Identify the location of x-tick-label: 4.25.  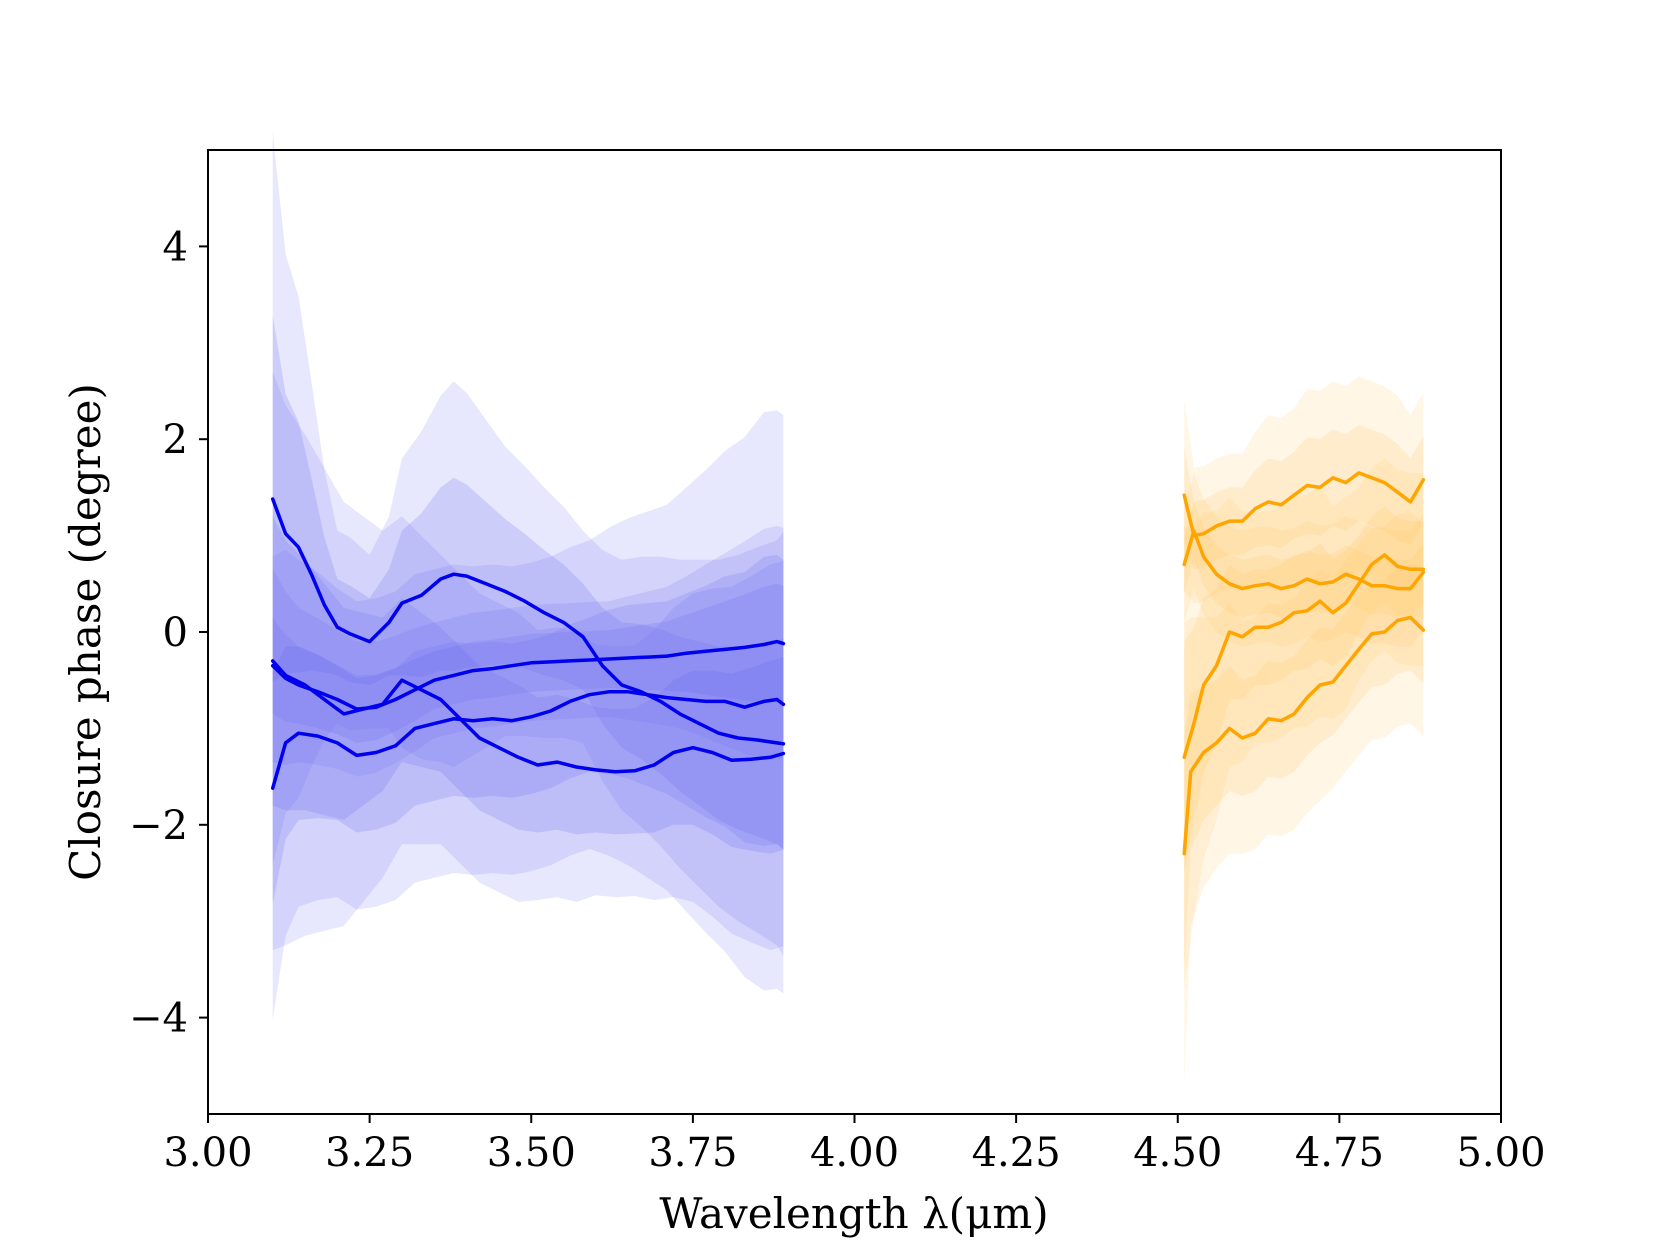
(1016, 1153).